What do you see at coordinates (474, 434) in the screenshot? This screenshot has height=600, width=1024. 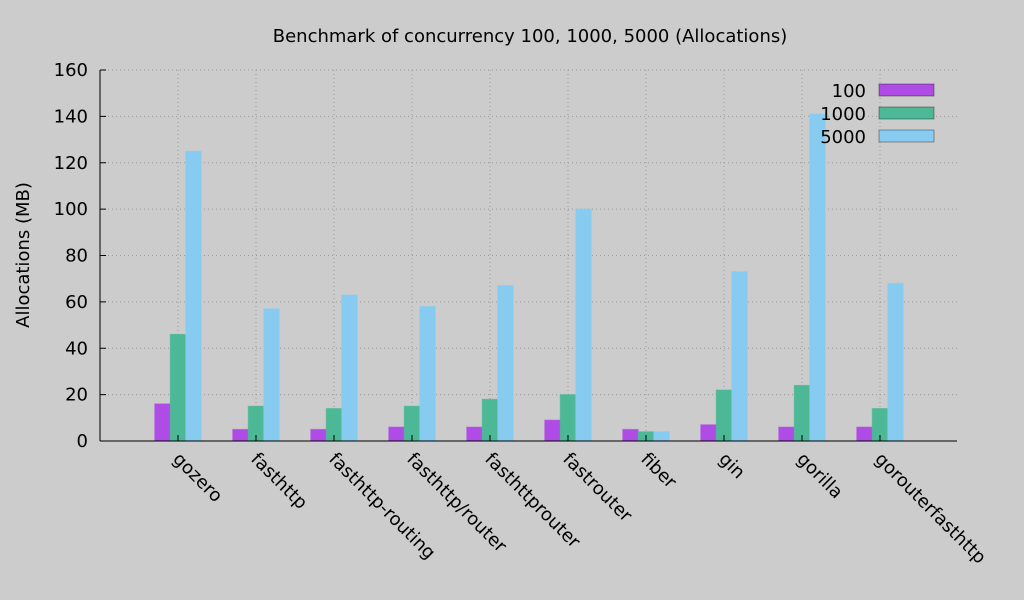 I see `bar-100-fasthttprouter` at bounding box center [474, 434].